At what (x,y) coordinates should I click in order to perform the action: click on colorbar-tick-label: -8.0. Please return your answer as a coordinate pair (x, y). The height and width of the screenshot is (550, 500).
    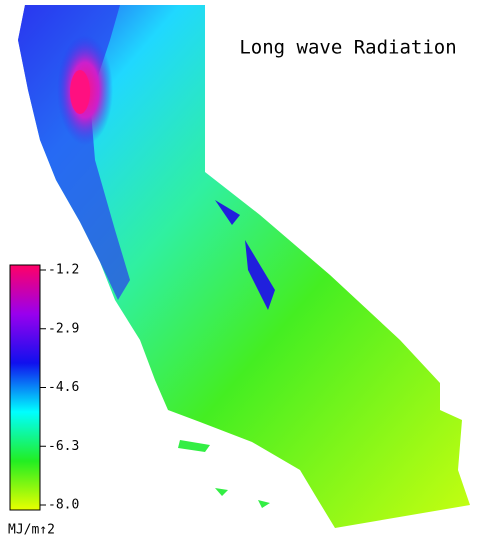
    Looking at the image, I should click on (63, 505).